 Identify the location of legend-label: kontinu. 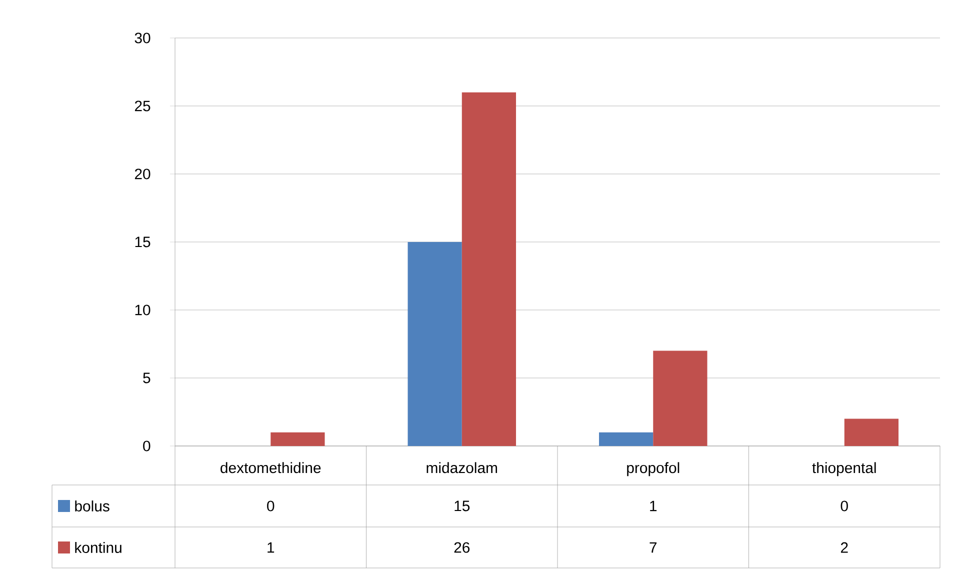
(98, 547).